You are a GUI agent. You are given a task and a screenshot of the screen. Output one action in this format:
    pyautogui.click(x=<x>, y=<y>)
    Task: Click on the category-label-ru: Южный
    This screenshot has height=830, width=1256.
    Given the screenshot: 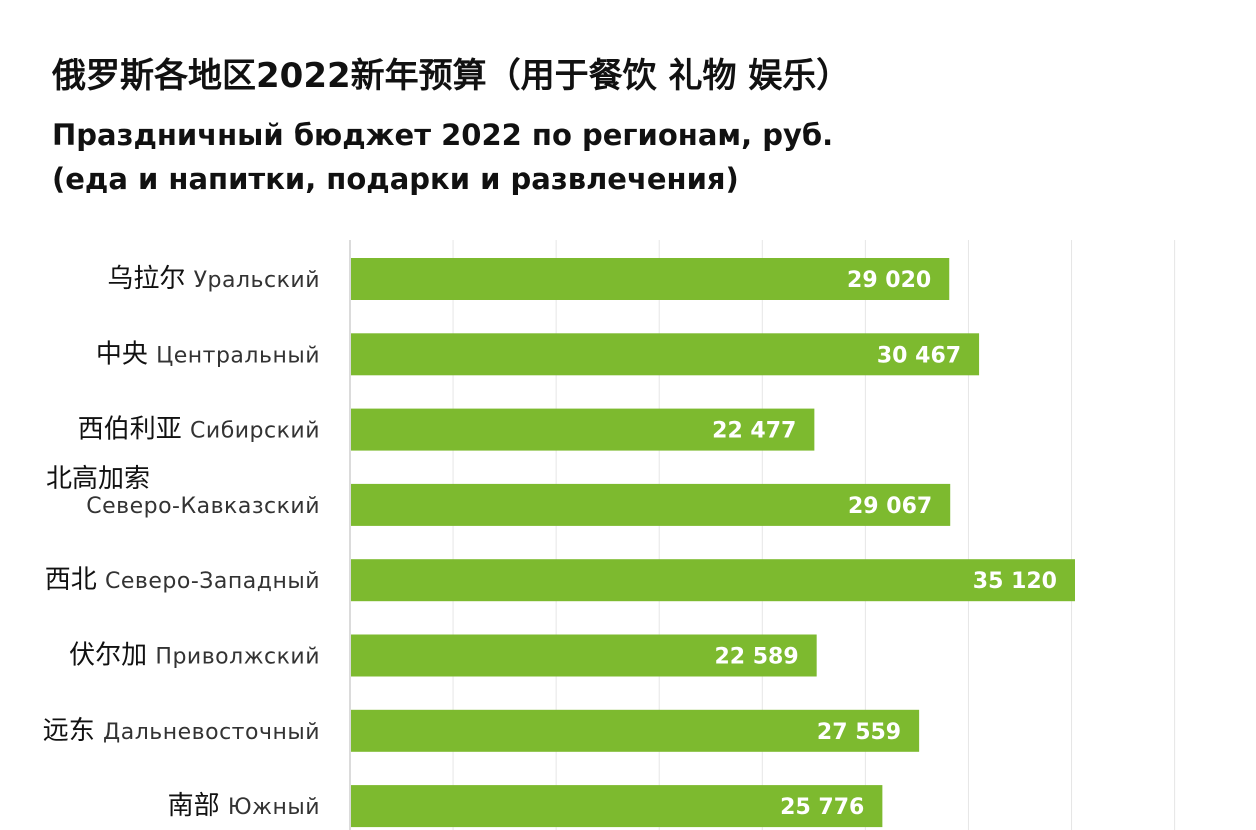 What is the action you would take?
    pyautogui.click(x=274, y=807)
    